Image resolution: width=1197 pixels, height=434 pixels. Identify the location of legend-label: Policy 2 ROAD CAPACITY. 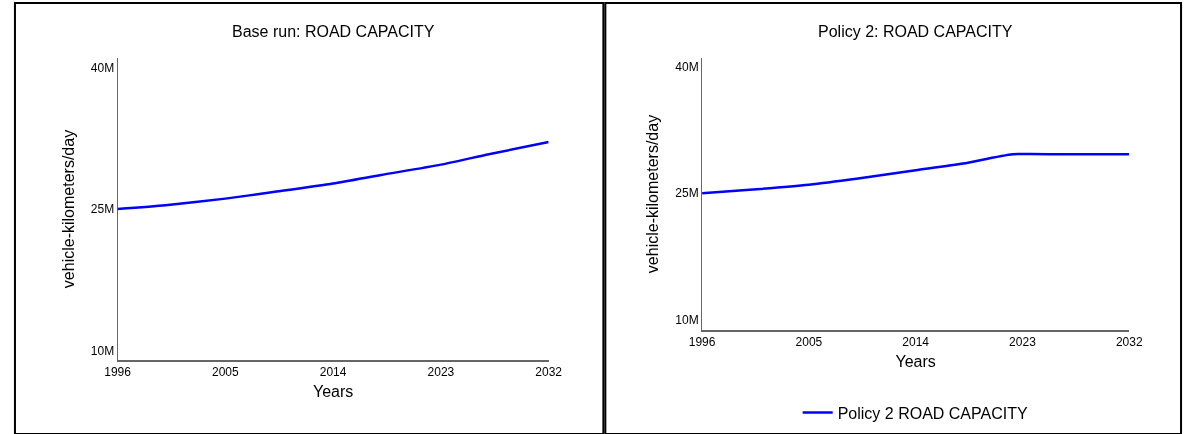
(932, 413).